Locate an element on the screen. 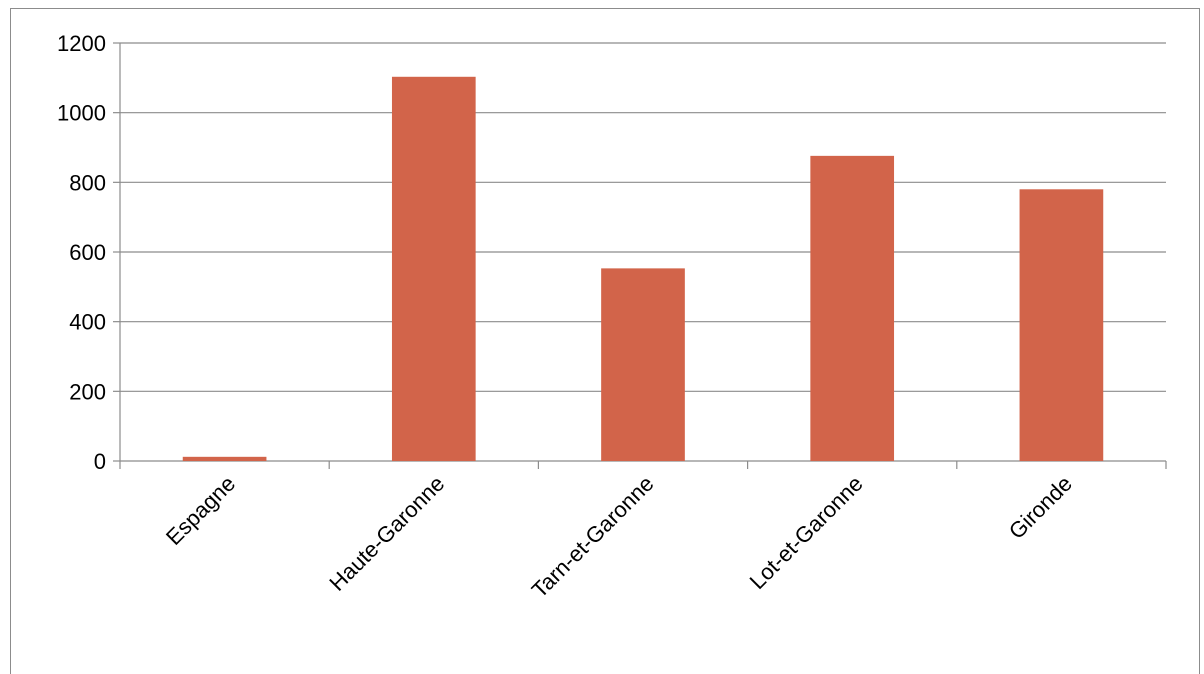  y-tick-label: 0 is located at coordinates (100, 461).